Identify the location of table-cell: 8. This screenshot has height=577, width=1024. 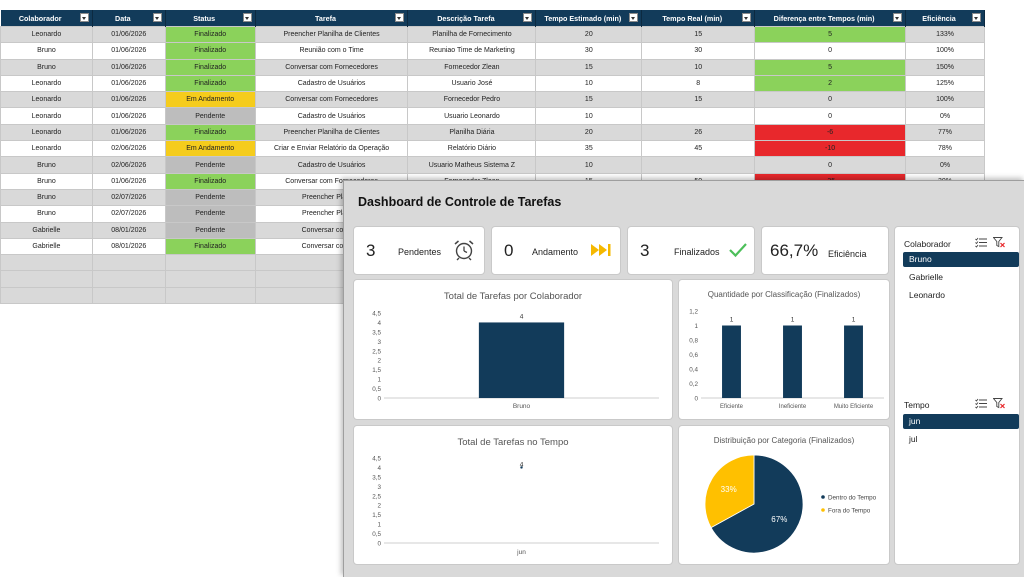
(698, 83).